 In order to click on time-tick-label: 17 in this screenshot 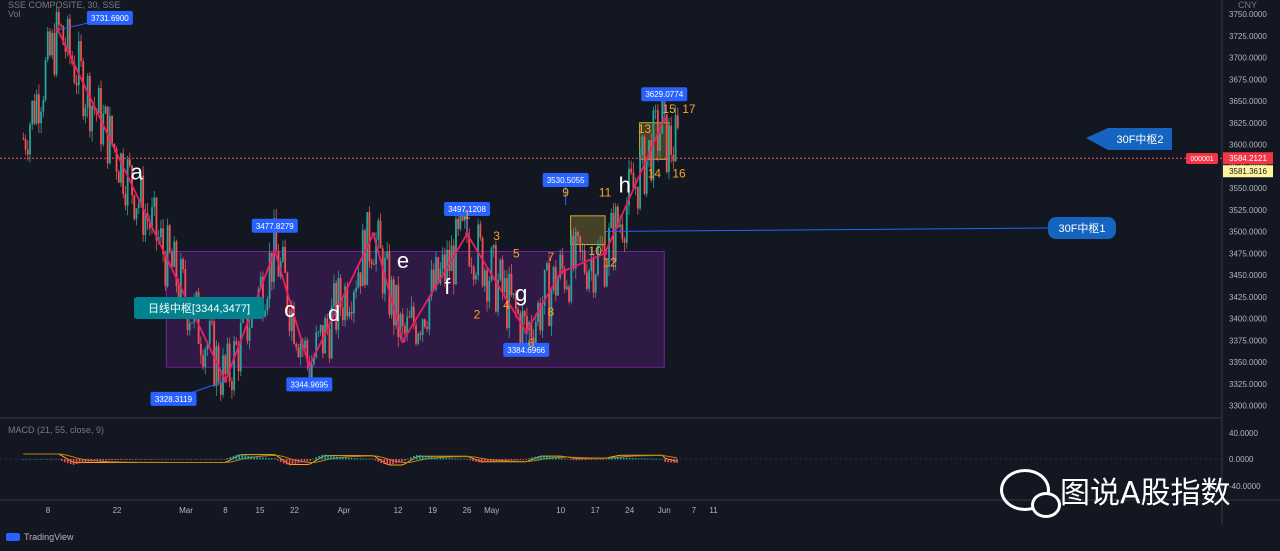, I will do `click(595, 510)`.